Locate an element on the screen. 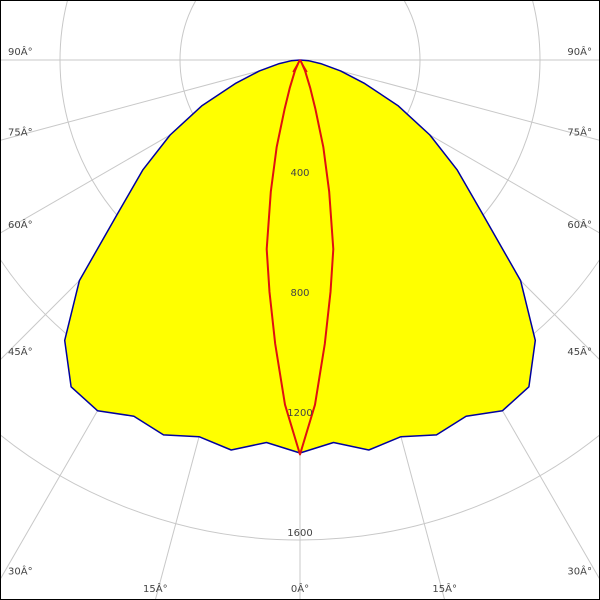  angle-label: 0Â° is located at coordinates (300, 588).